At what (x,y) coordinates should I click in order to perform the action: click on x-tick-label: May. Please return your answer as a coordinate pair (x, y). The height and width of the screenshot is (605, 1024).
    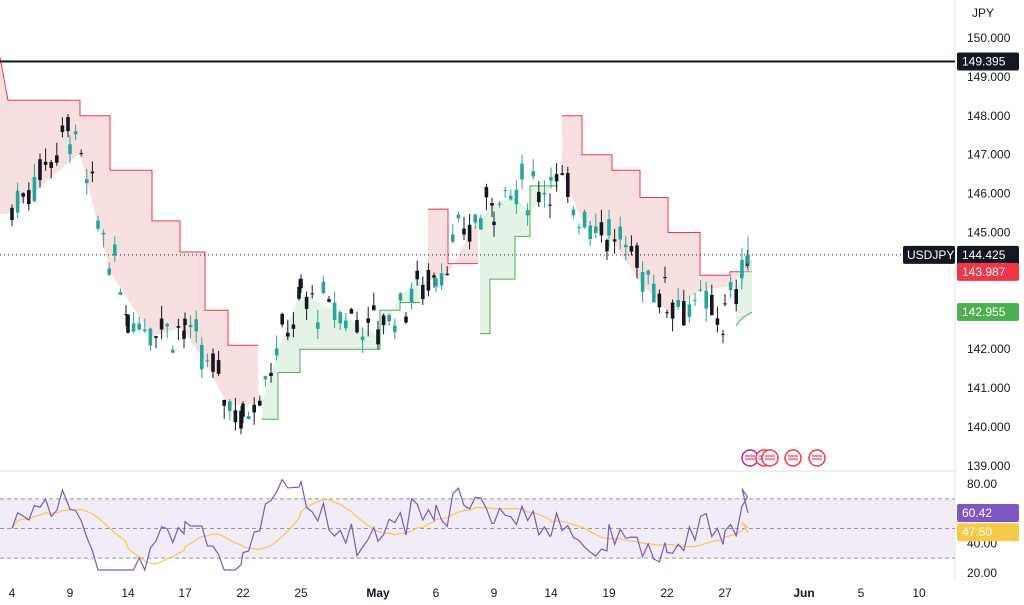
    Looking at the image, I should click on (378, 593).